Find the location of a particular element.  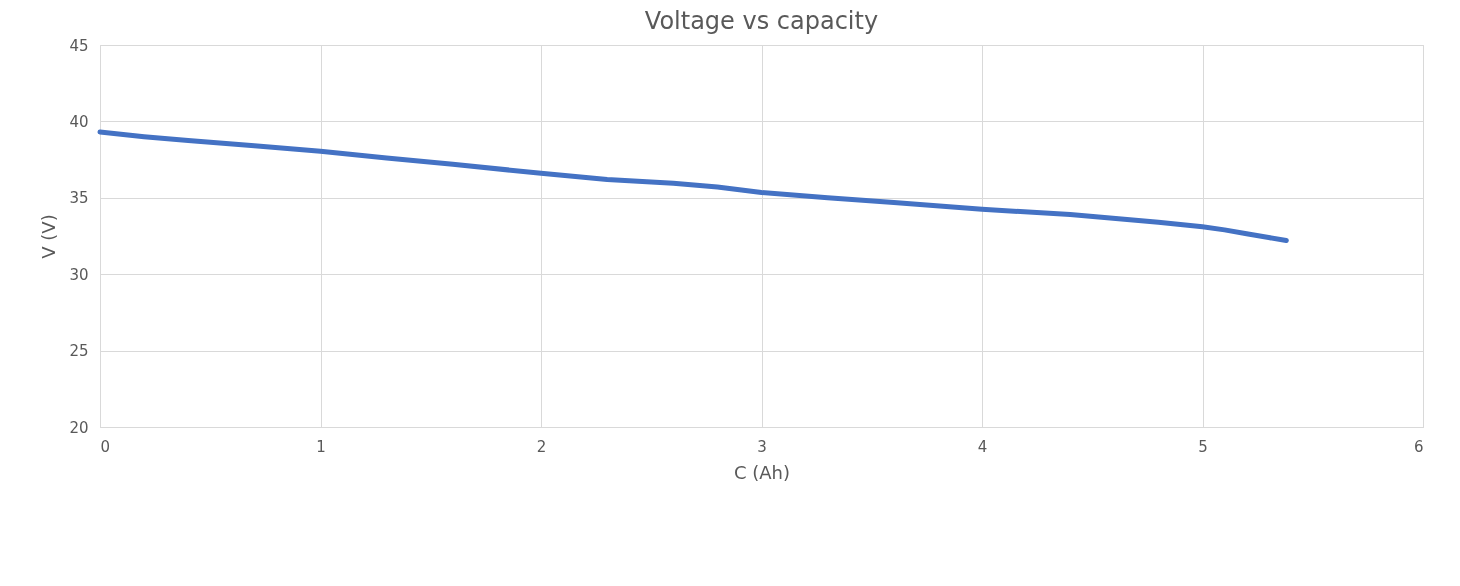

x-tick-label: 6 is located at coordinates (1418, 446).